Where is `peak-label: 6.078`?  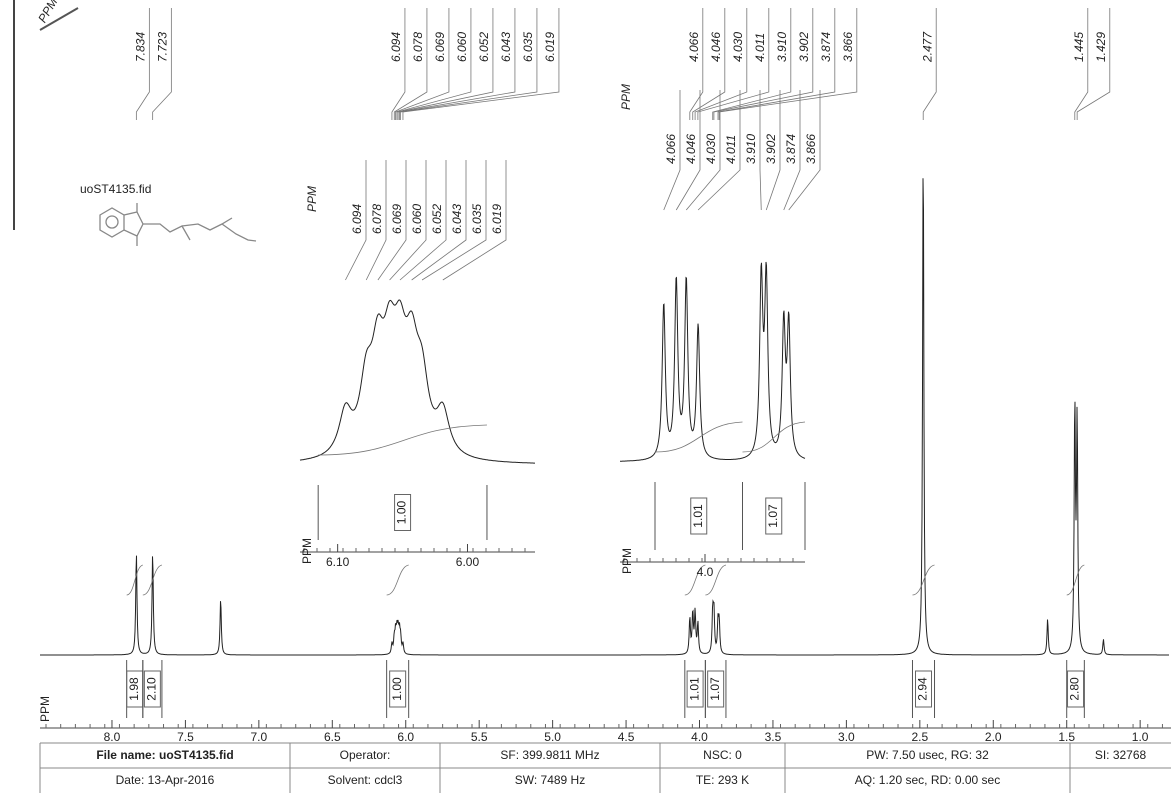 peak-label: 6.078 is located at coordinates (418, 47).